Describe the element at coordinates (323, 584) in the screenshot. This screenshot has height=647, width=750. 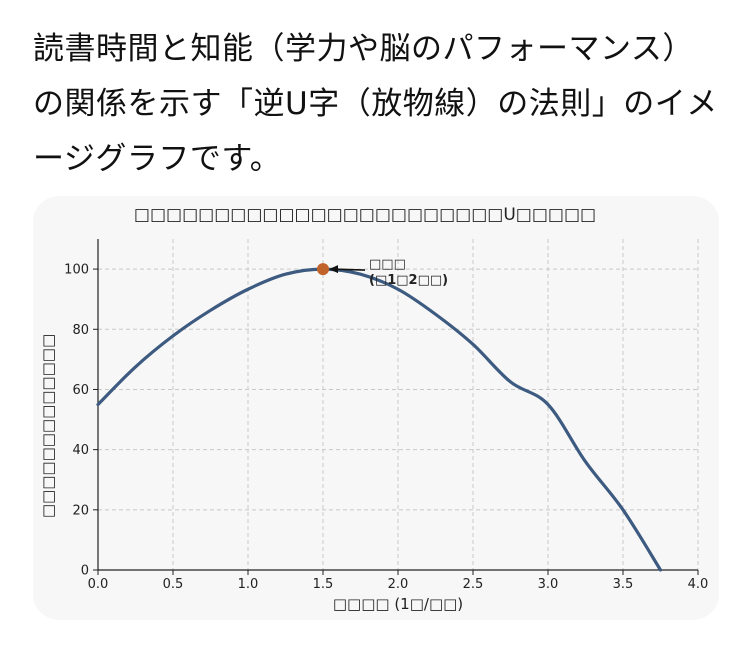
I see `x-tick-label: 1.5` at that location.